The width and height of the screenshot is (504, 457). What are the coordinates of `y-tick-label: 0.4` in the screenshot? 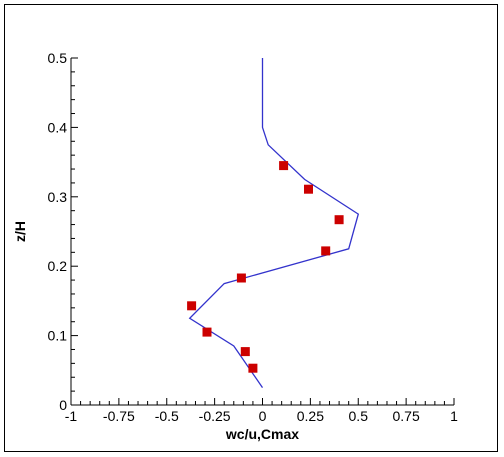 It's located at (58, 127).